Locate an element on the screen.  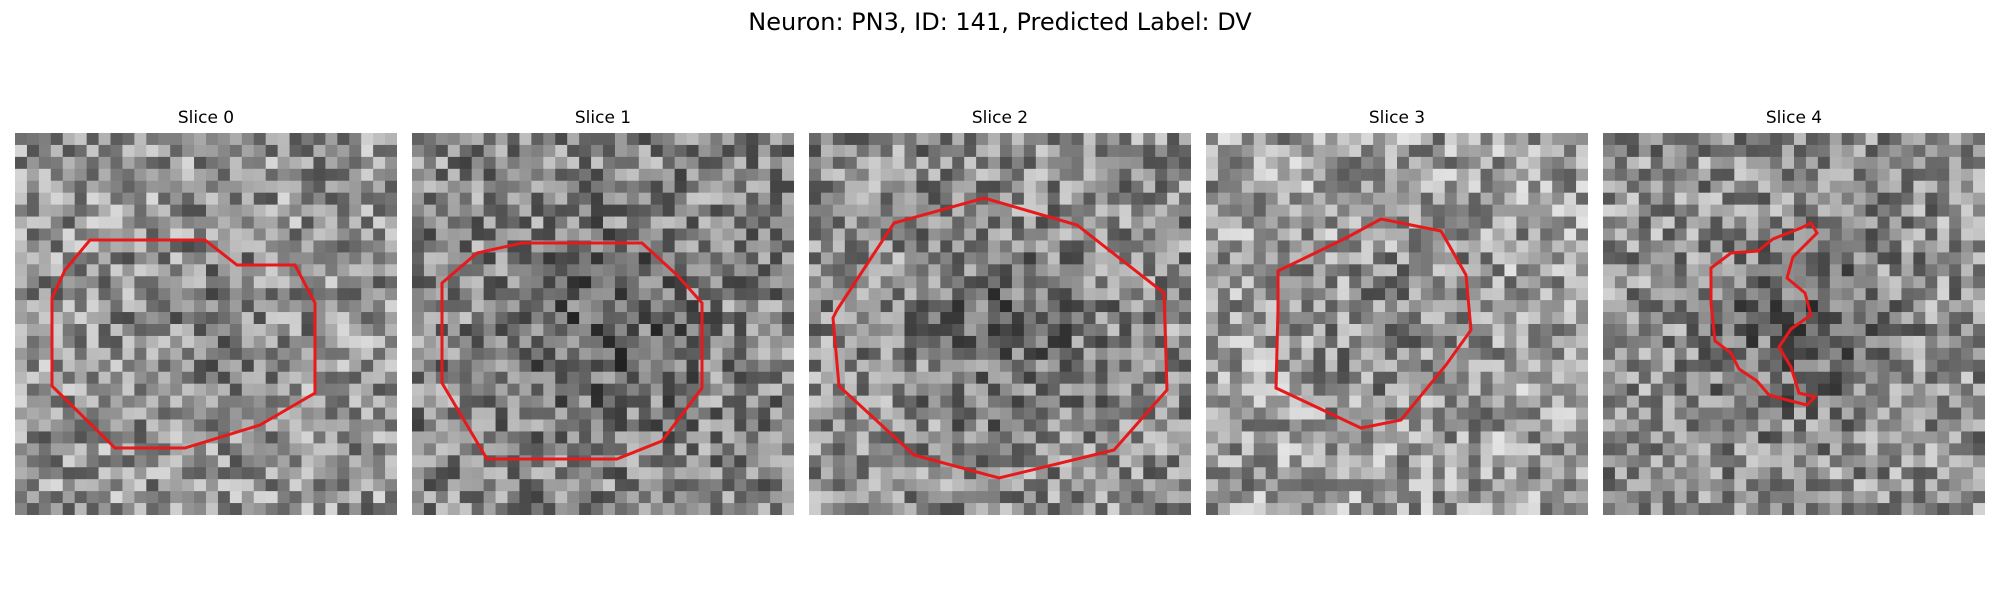
slice-panel-4: Slice 4 is located at coordinates (1794, 311).